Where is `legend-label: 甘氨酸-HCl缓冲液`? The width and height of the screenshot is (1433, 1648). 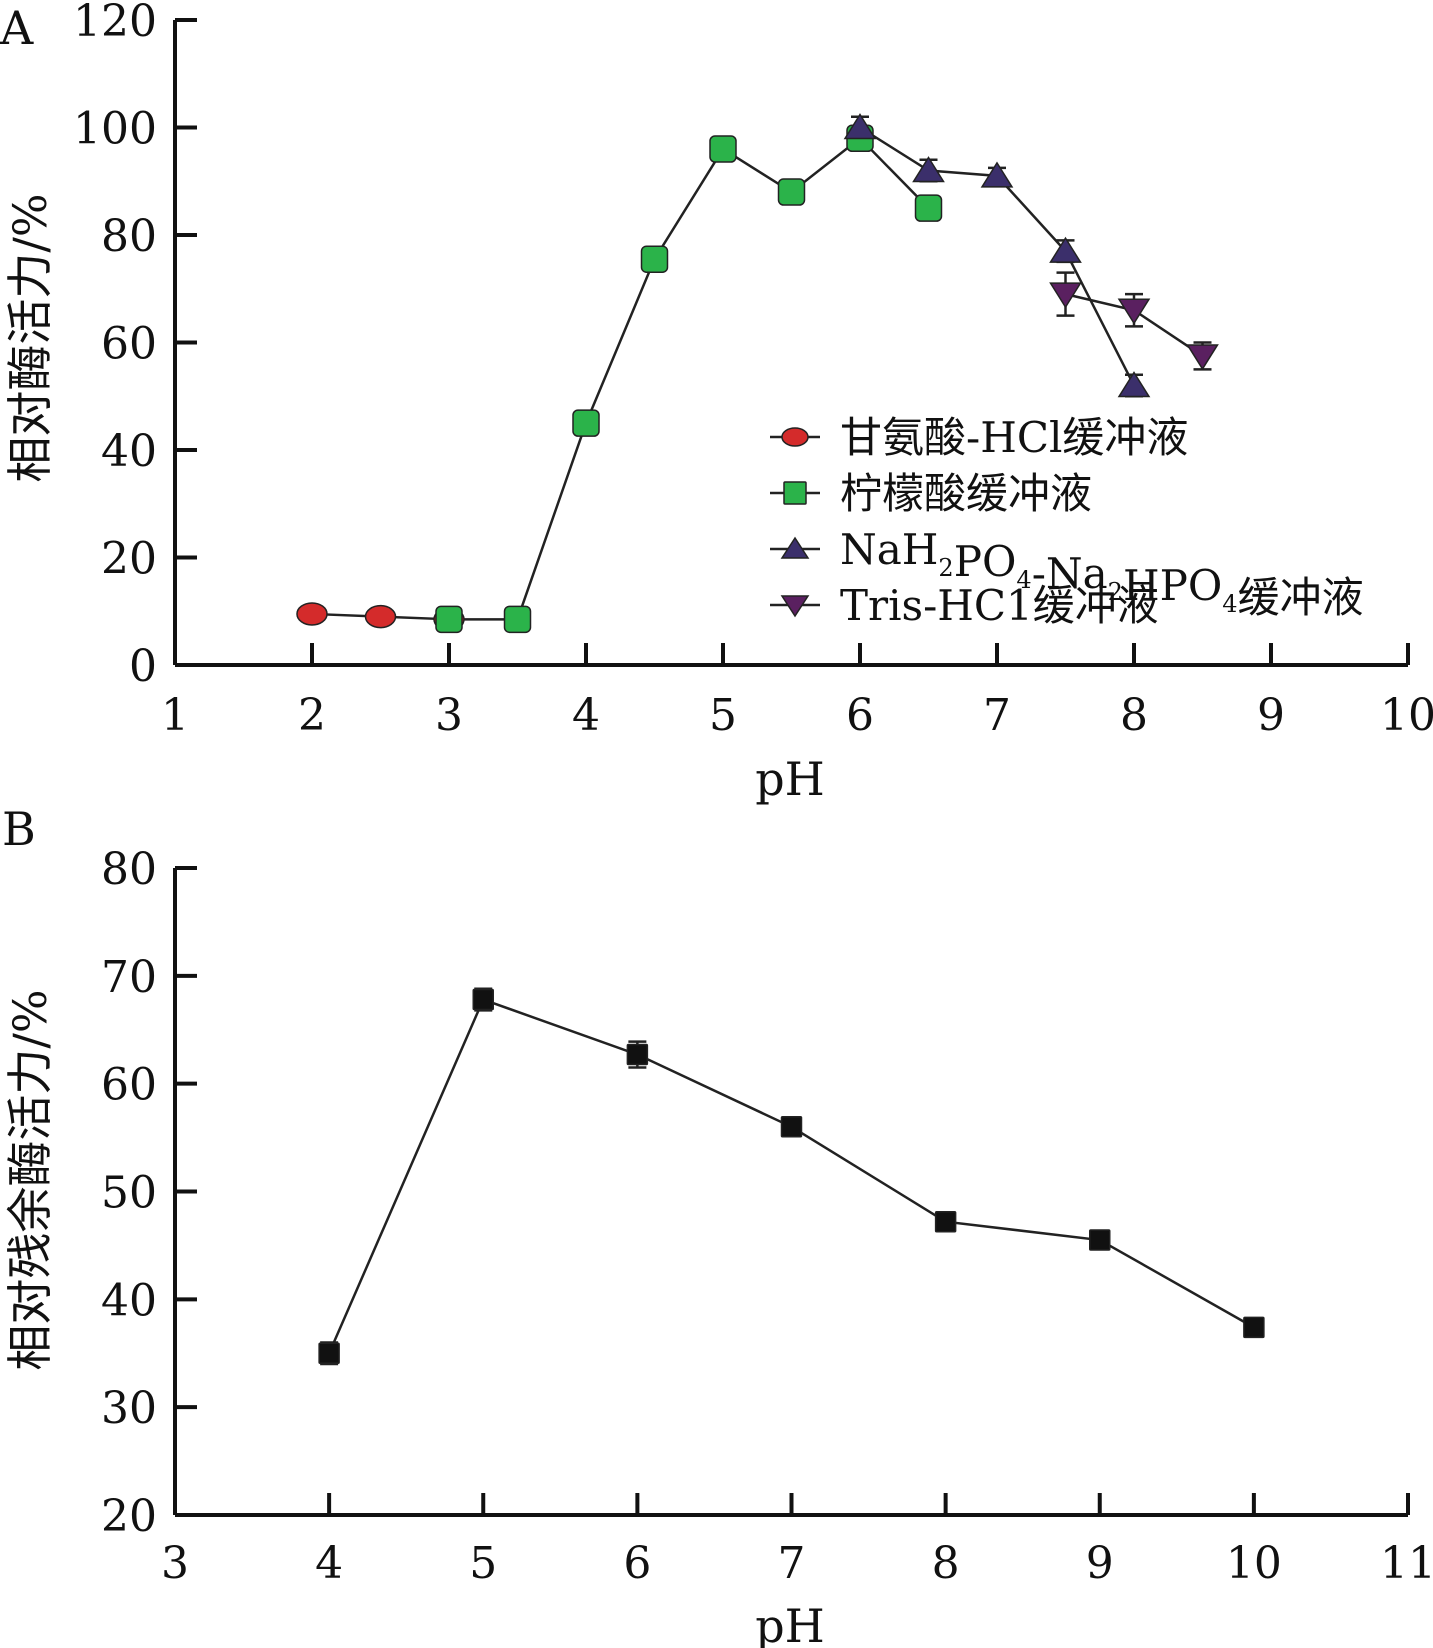 legend-label: 甘氨酸-HCl缓冲液 is located at coordinates (1014, 437).